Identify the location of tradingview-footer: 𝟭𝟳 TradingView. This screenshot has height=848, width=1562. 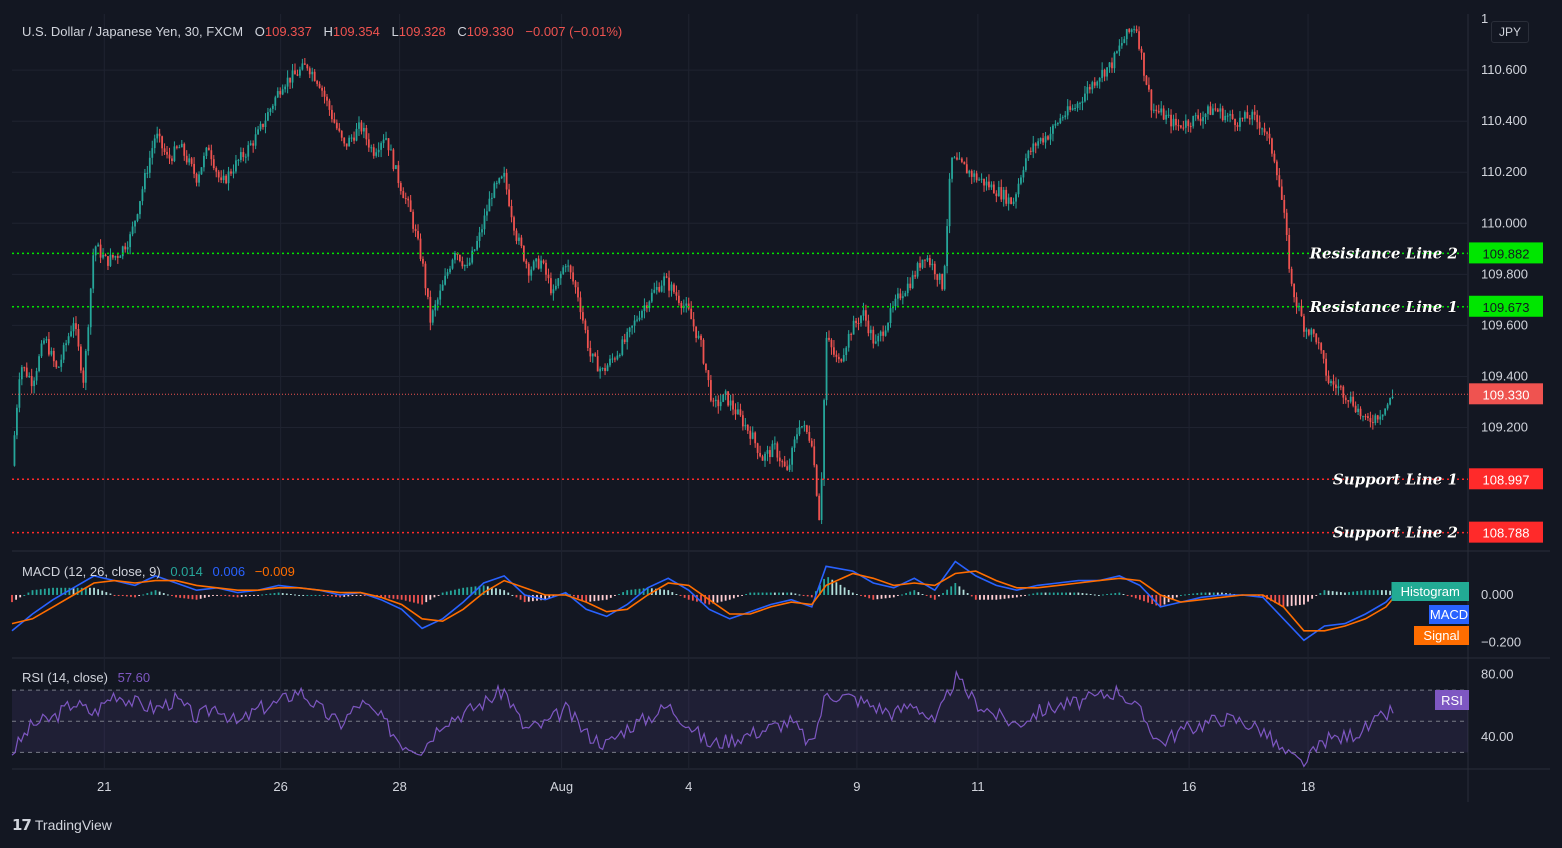
(62, 825).